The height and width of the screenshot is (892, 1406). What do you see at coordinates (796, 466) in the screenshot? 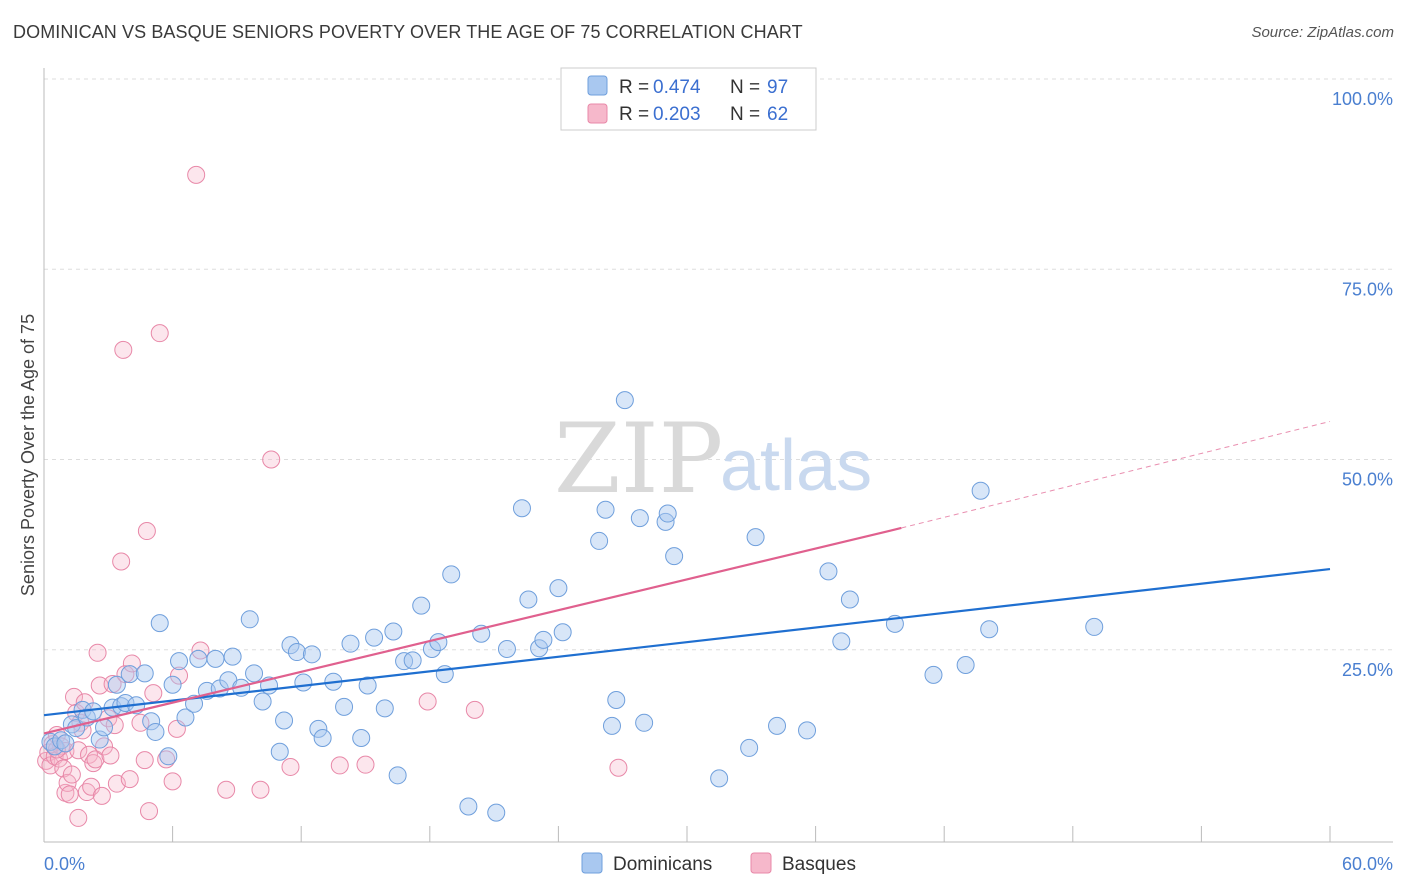
I see `watermark-atlas: atlas` at bounding box center [796, 466].